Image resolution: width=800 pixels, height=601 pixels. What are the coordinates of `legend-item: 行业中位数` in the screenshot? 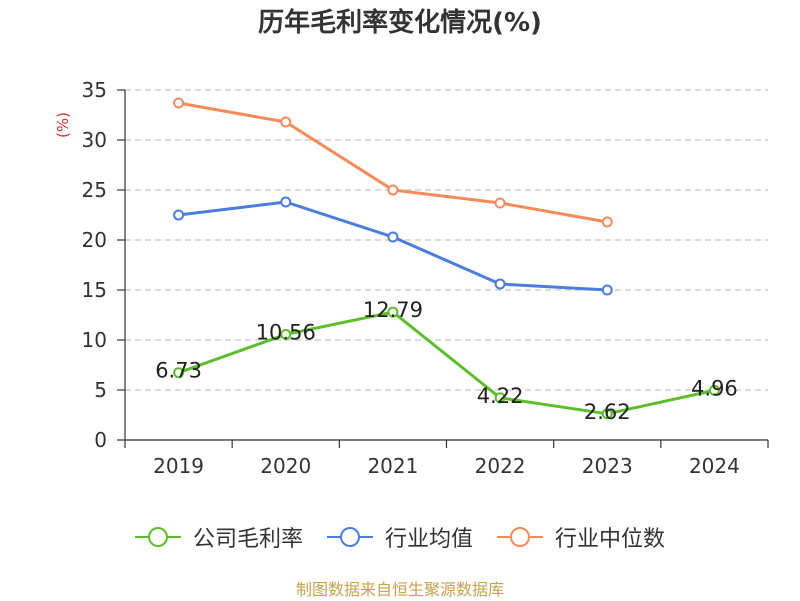 It's located at (581, 537).